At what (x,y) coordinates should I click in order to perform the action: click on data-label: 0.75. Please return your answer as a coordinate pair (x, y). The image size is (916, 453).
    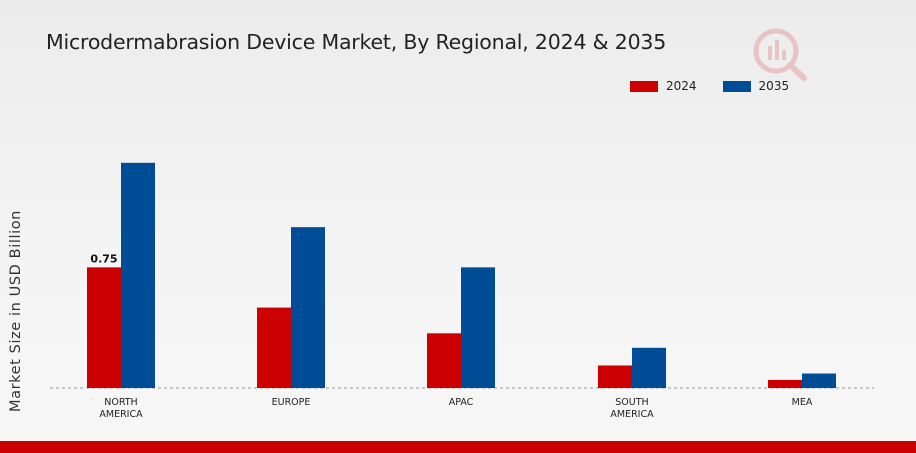
    Looking at the image, I should click on (103, 258).